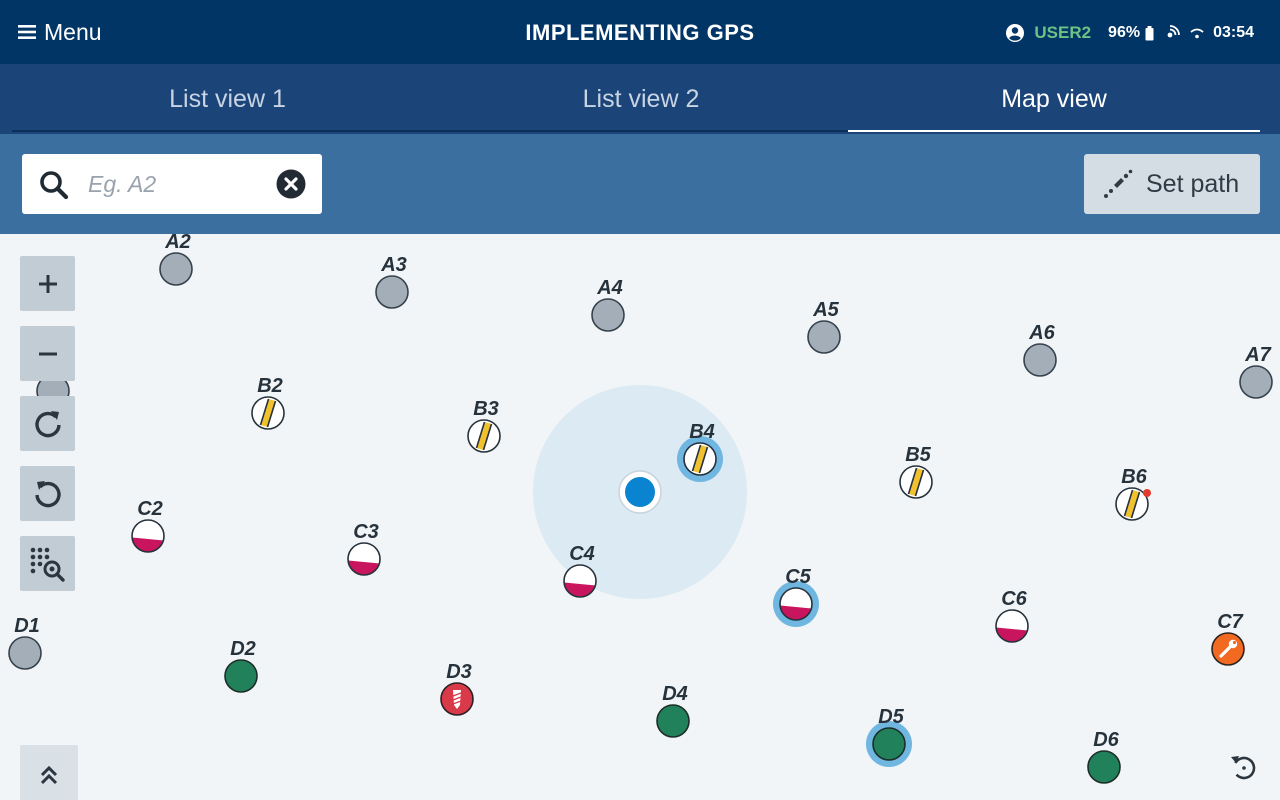 The image size is (1280, 800). I want to click on map-marker-b5: B5, so click(916, 471).